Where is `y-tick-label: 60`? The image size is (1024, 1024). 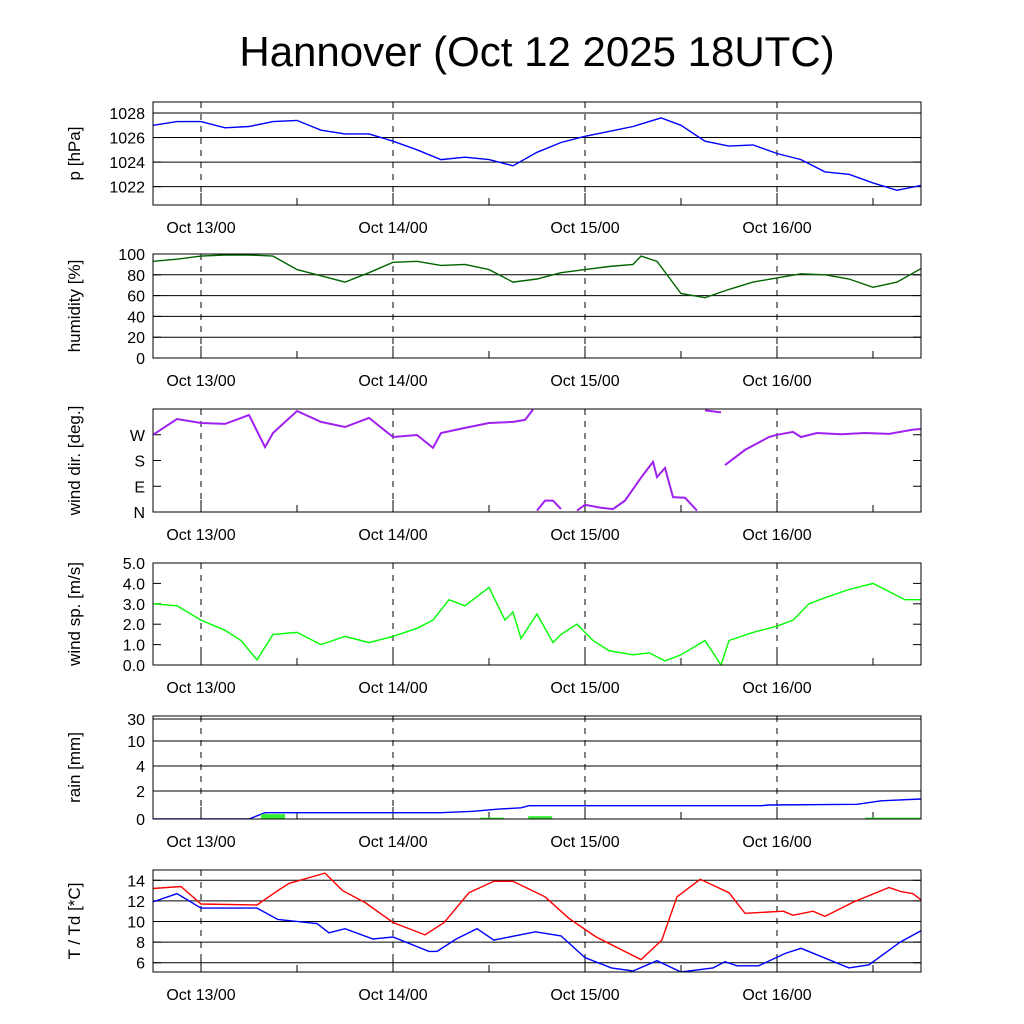 y-tick-label: 60 is located at coordinates (136, 297).